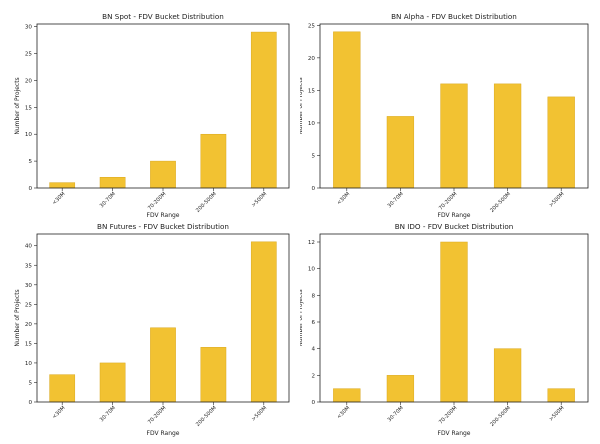  What do you see at coordinates (311, 243) in the screenshot?
I see `y-tick-label: 12` at bounding box center [311, 243].